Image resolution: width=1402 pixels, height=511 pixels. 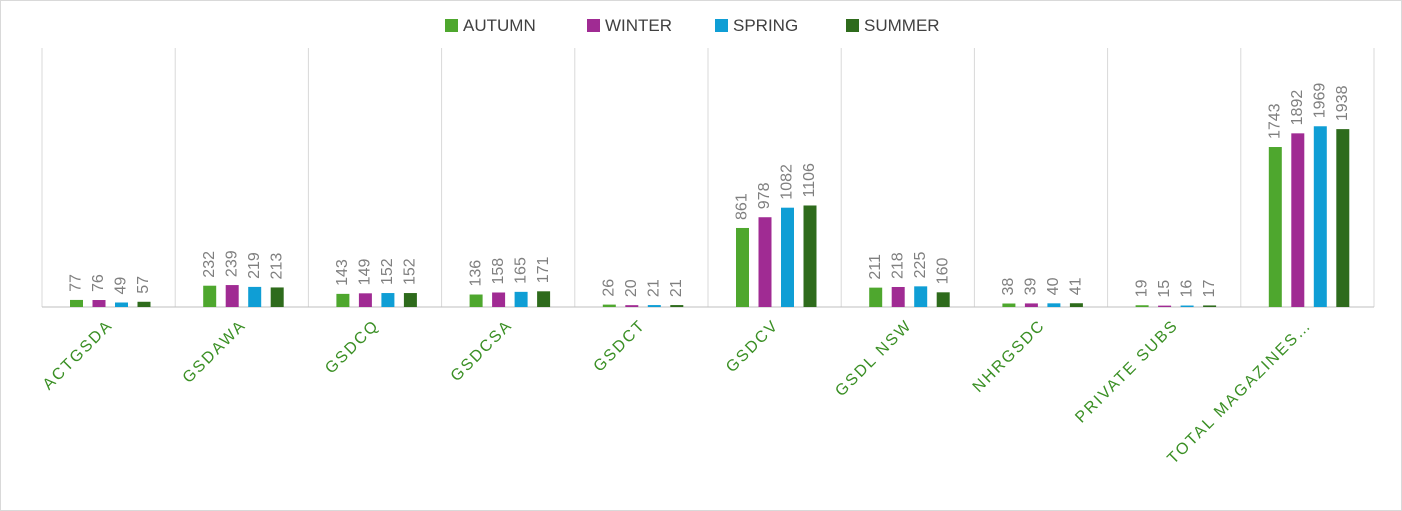 I want to click on data-label: 1938, so click(x=1342, y=103).